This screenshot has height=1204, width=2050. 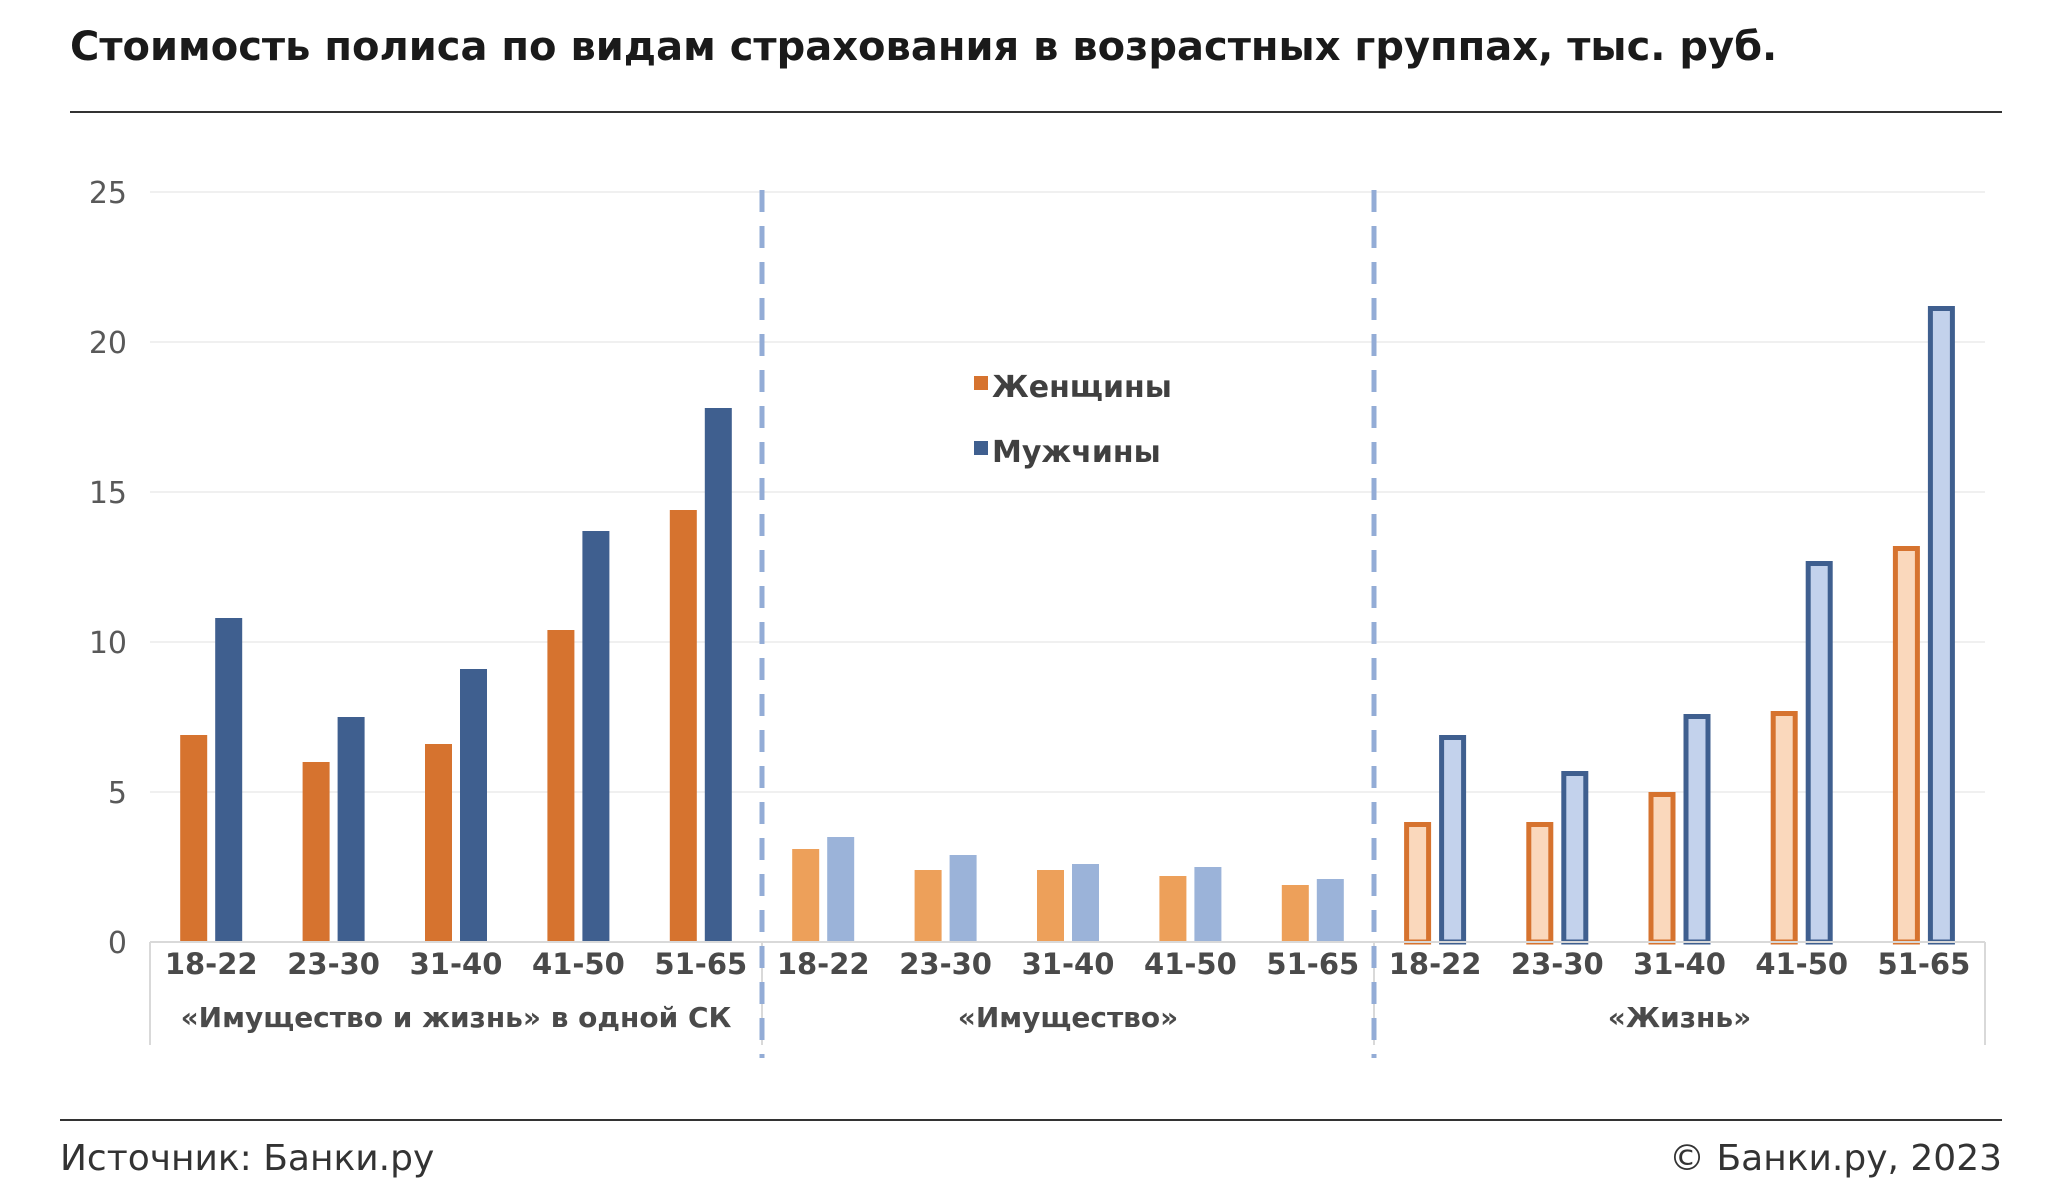 I want to click on y-tick-label: 0, so click(x=117, y=943).